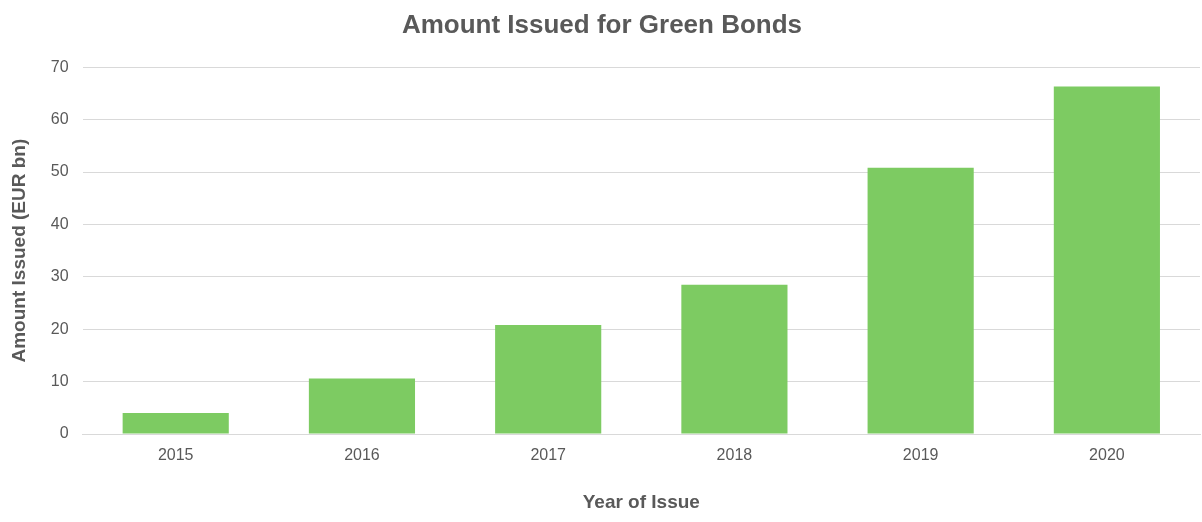 This screenshot has width=1202, height=522. Describe the element at coordinates (59, 171) in the screenshot. I see `y-tick-label: 50` at that location.